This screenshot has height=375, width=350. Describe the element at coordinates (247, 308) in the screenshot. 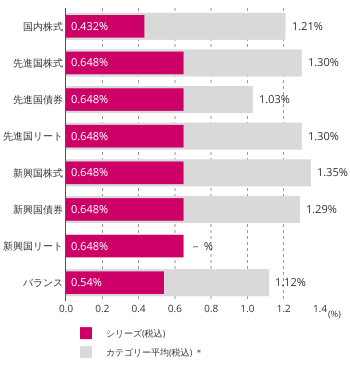

I see `x-tick-label: 1.0` at that location.